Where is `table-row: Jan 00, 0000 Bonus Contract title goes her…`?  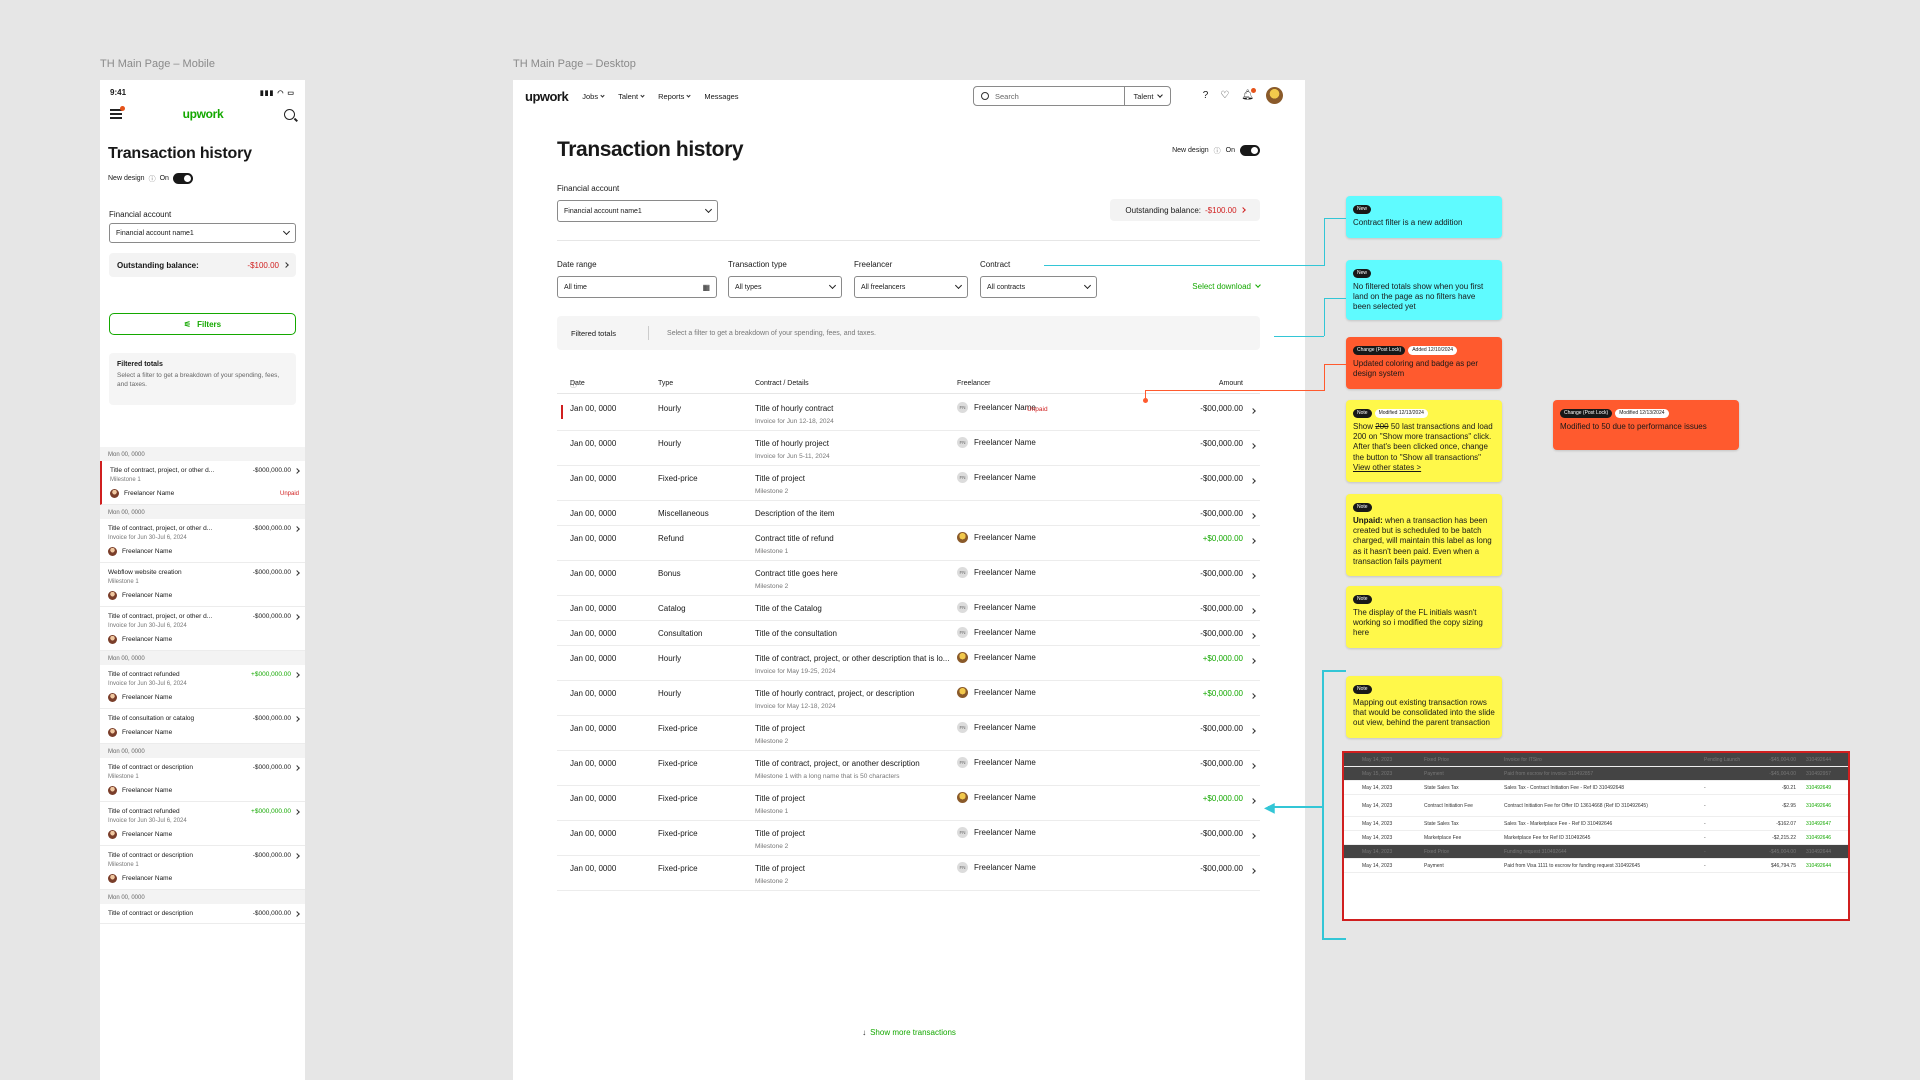
table-row: Jan 00, 0000 Bonus Contract title goes her… is located at coordinates (908, 578).